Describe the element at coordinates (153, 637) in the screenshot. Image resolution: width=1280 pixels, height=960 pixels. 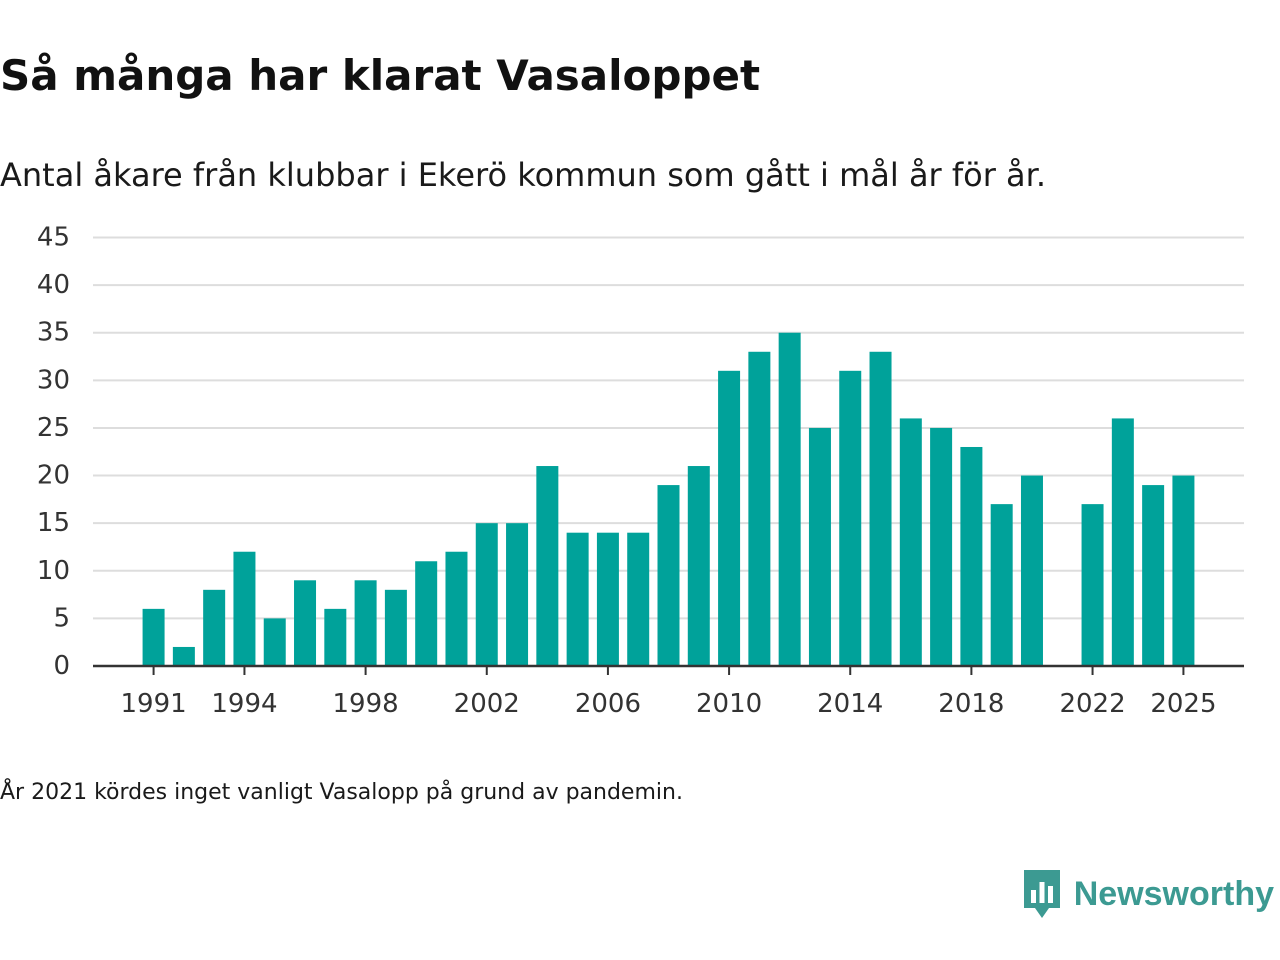
I see `bar-1991` at that location.